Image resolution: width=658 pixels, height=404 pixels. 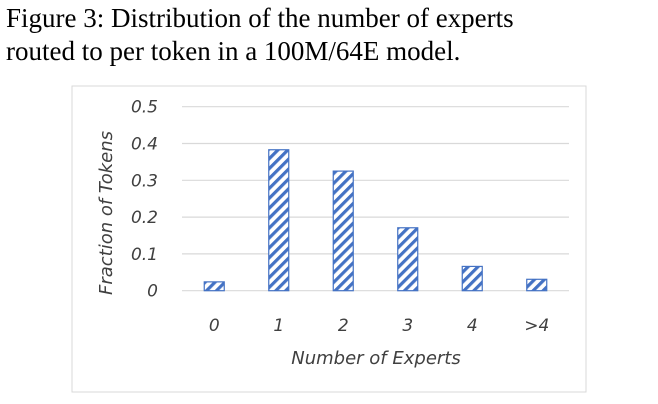 I want to click on y-tick-label: 0.5, so click(x=144, y=108).